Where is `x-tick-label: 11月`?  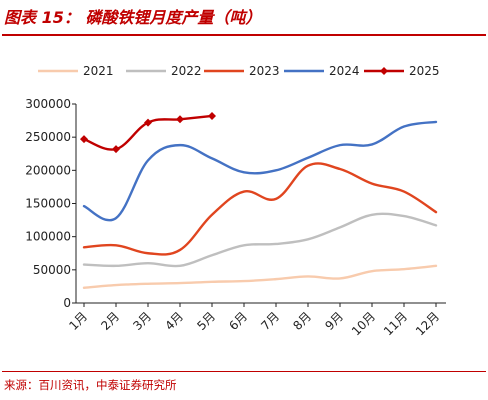 x-tick-label: 11月 is located at coordinates (395, 323).